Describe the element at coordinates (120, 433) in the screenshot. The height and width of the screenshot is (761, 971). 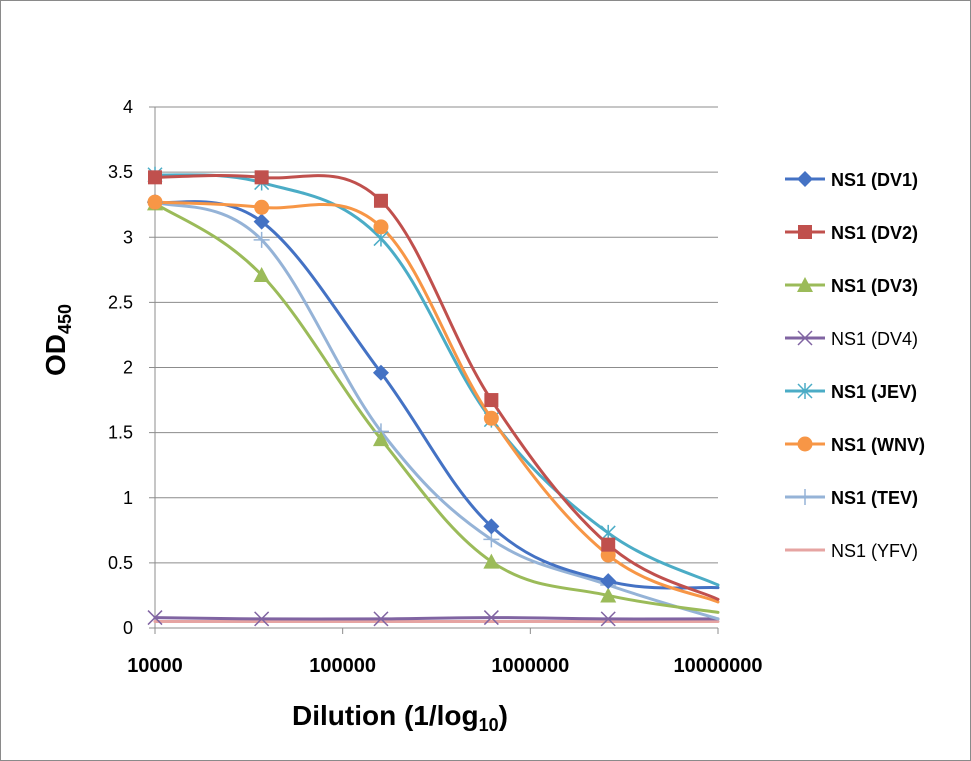
I see `y-tick-label: 1.5` at that location.